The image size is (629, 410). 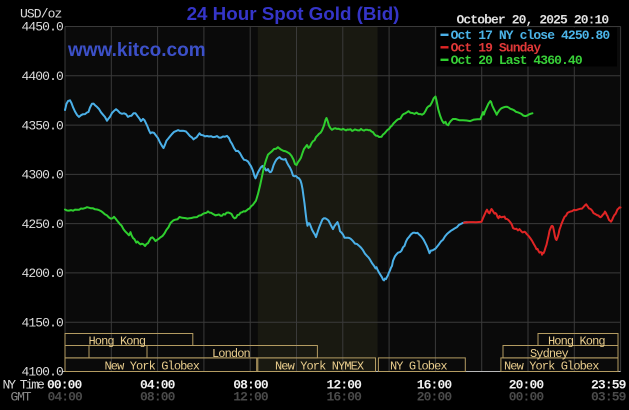 I want to click on svg-text: 4400.0, so click(x=42, y=76).